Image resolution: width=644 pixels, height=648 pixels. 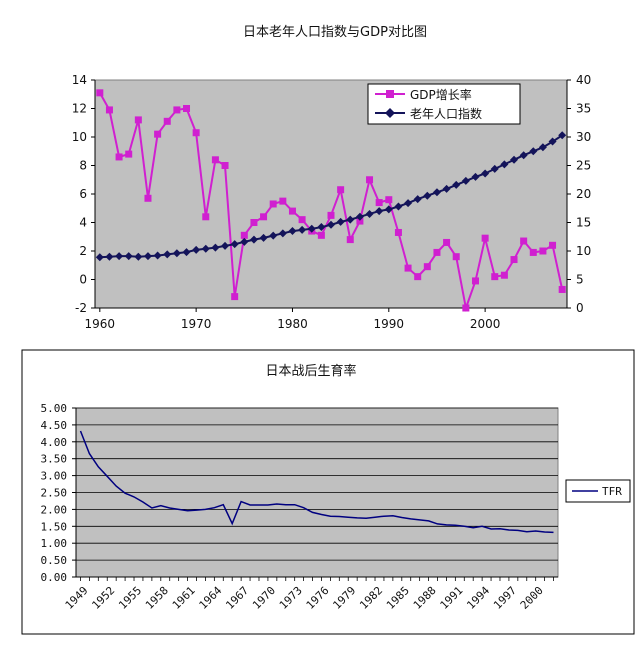 I want to click on chart2-y-tick-label: 1.00, so click(x=54, y=543).